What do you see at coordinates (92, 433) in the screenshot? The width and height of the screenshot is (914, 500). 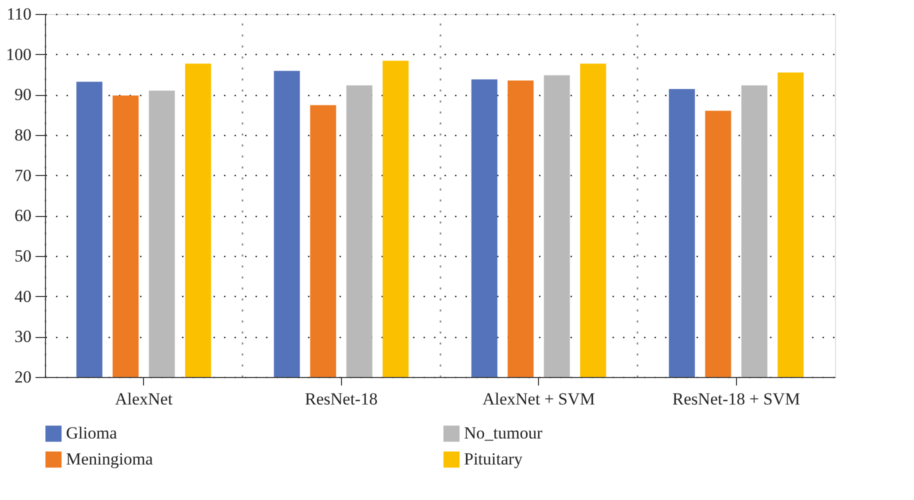 I see `legend-label: Glioma` at bounding box center [92, 433].